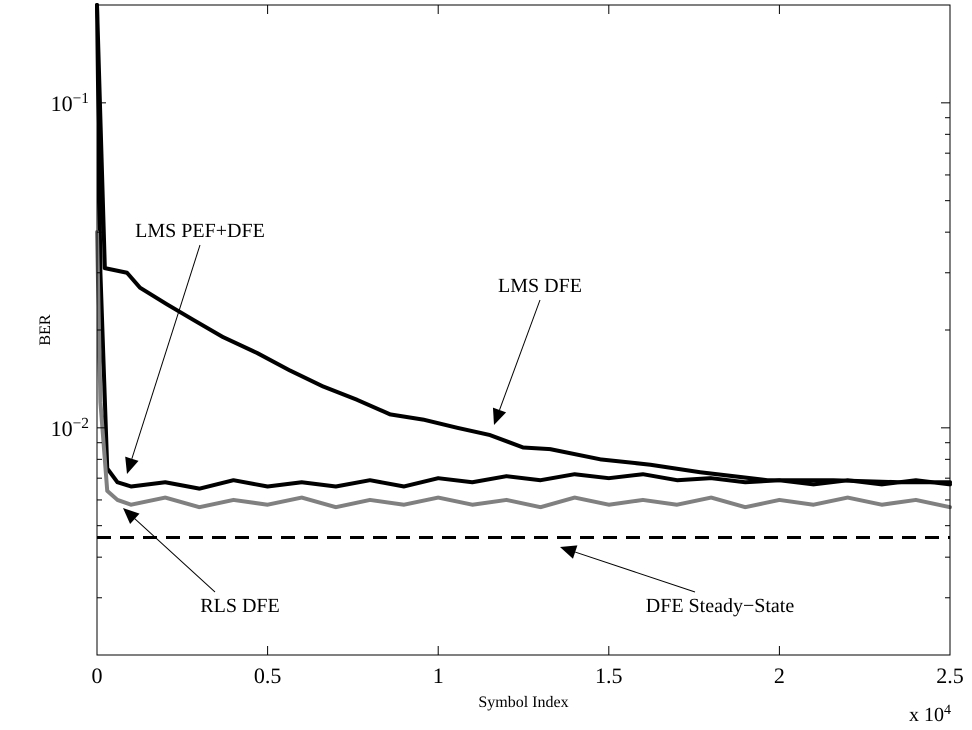 Image resolution: width=972 pixels, height=730 pixels. Describe the element at coordinates (779, 675) in the screenshot. I see `x-tick-label: 2` at that location.